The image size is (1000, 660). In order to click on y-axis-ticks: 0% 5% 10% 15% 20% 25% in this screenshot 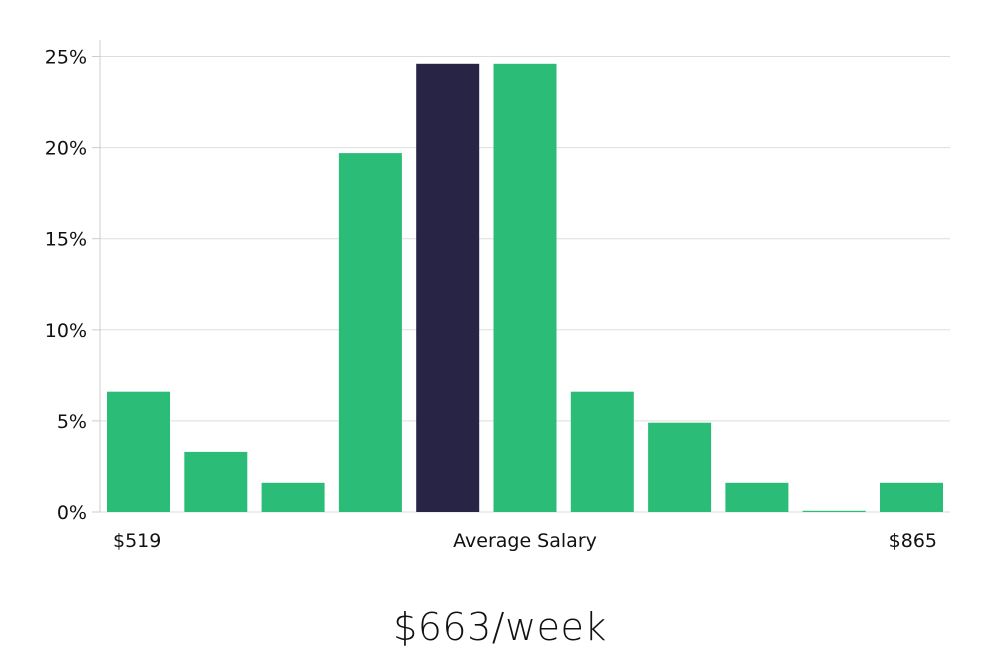, I will do `click(72, 285)`.